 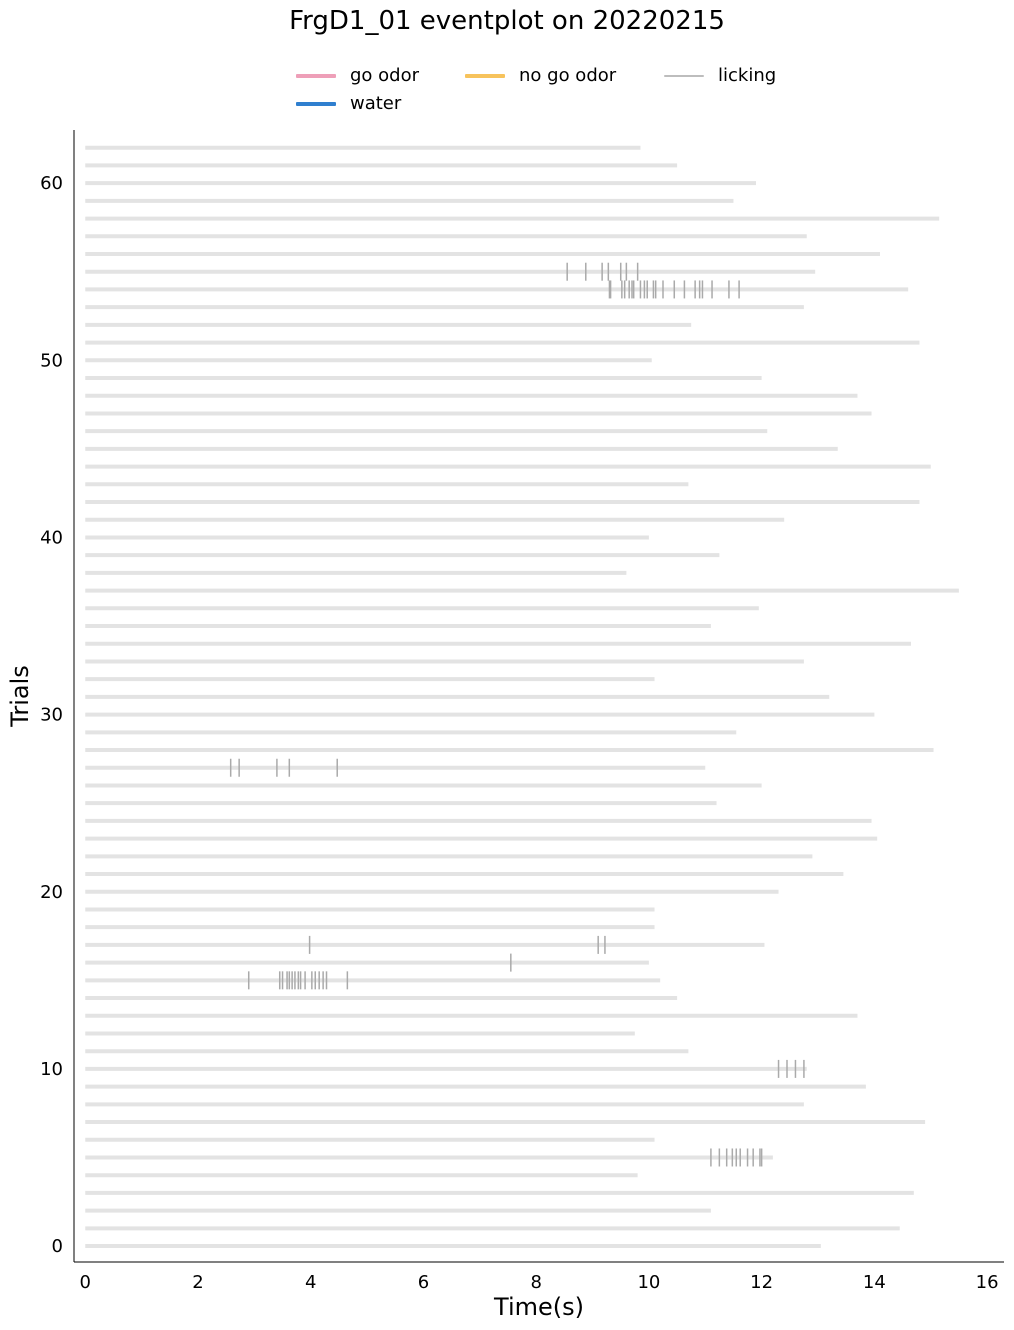 I want to click on chart-title: FrgD1_01 eventplot on 20220215, so click(x=507, y=21).